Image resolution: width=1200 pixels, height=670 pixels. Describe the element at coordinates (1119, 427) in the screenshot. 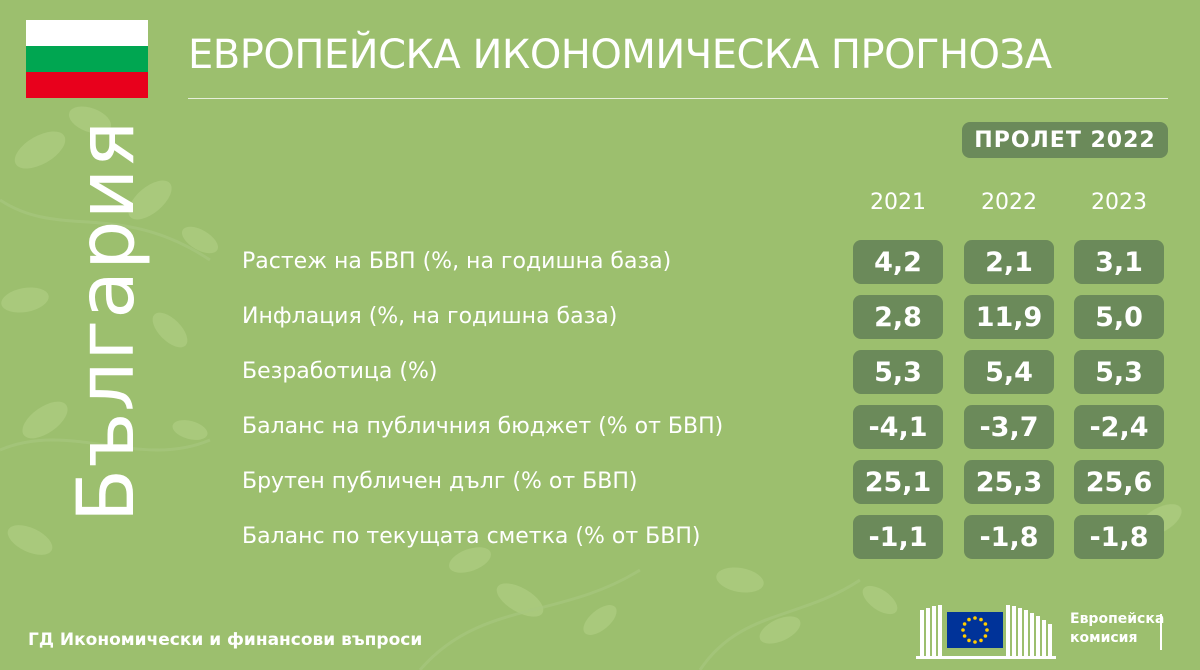

I see `value-cell: -2,4` at that location.